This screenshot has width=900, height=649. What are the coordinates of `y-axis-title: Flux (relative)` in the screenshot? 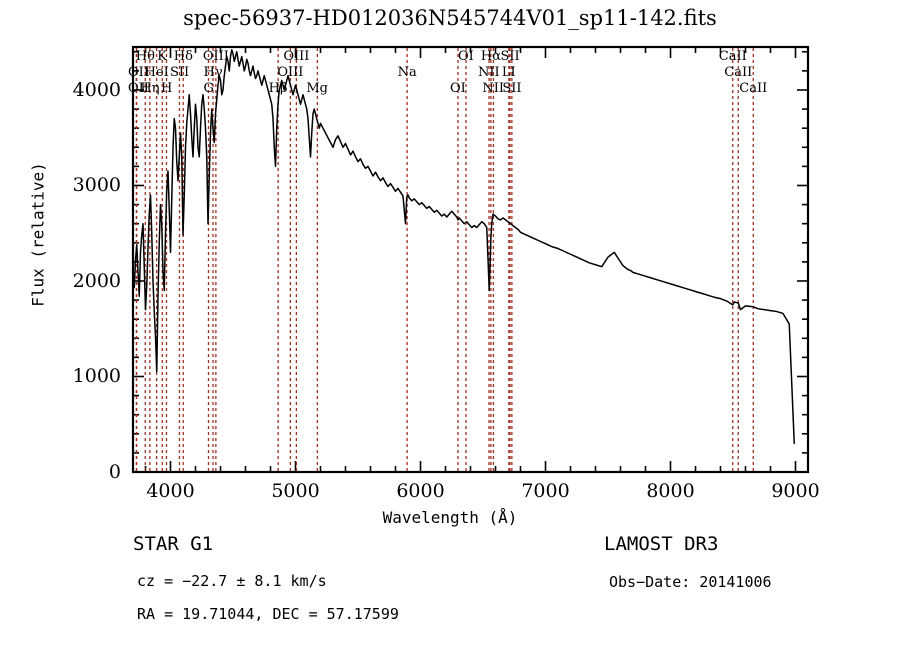 It's located at (38, 234).